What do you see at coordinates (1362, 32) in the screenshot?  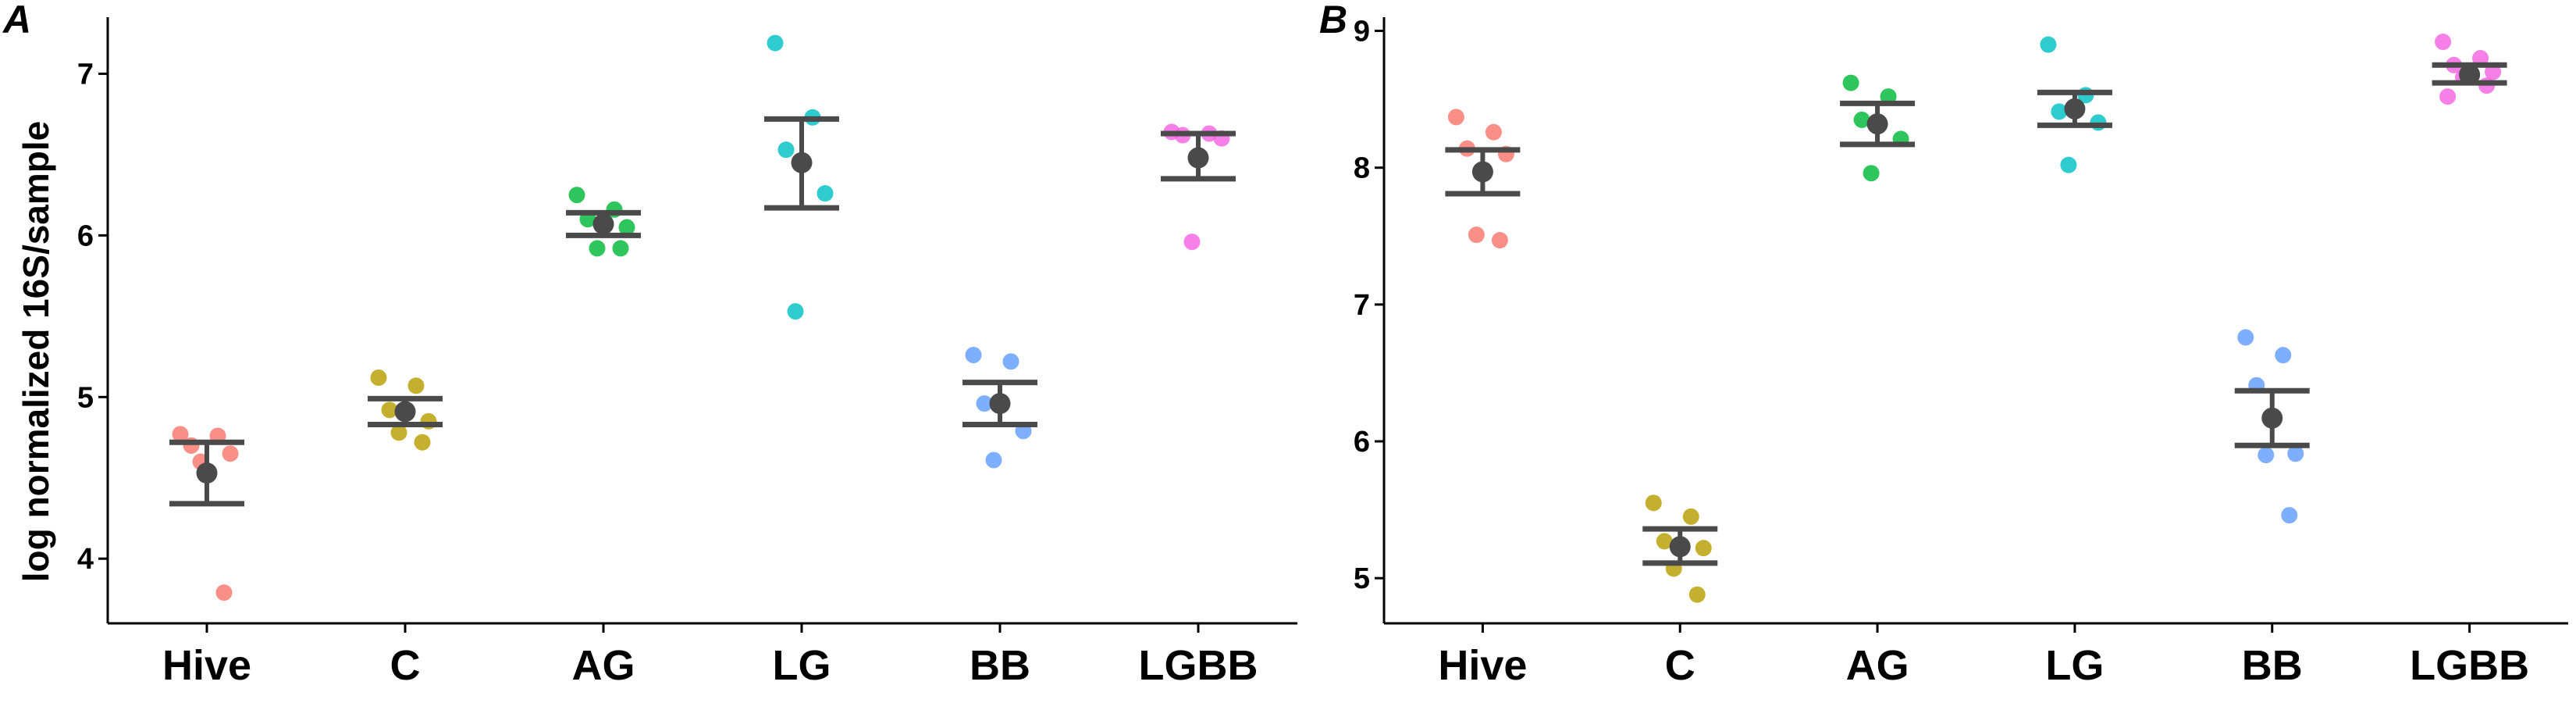 I see `y-tick-label: 9` at bounding box center [1362, 32].